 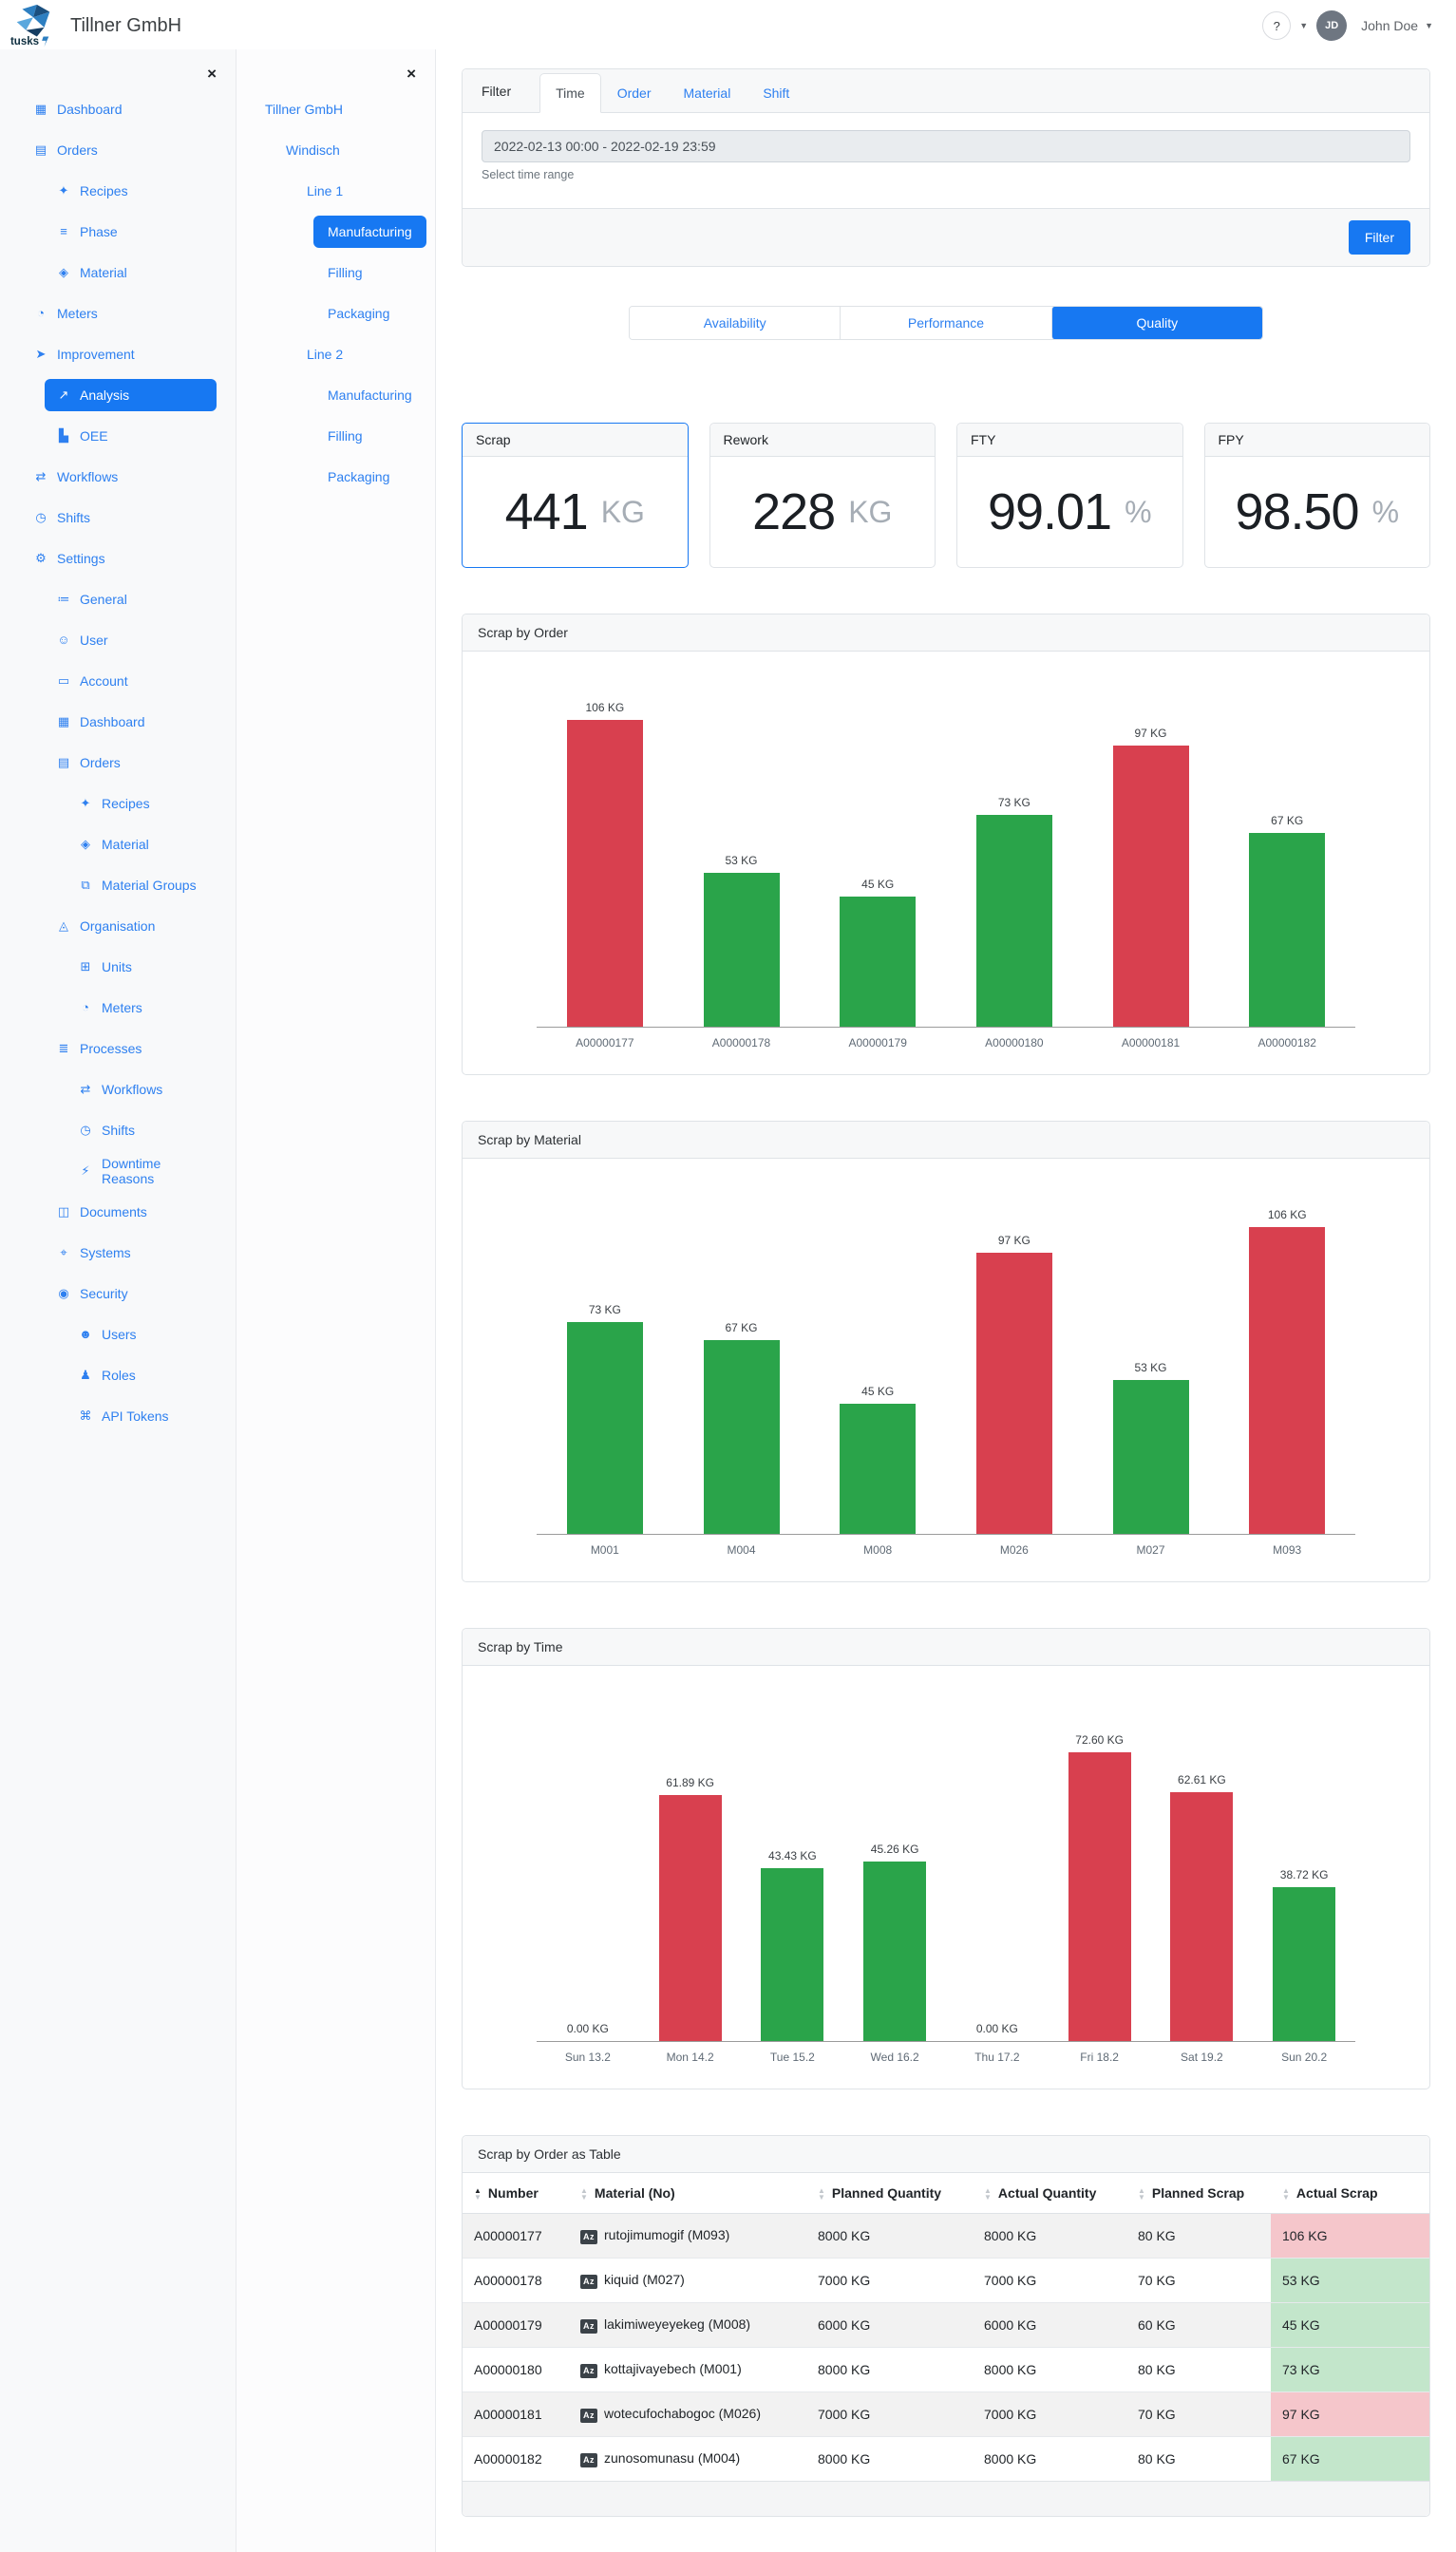 What do you see at coordinates (313, 150) in the screenshot?
I see `tree-link: Windisch` at bounding box center [313, 150].